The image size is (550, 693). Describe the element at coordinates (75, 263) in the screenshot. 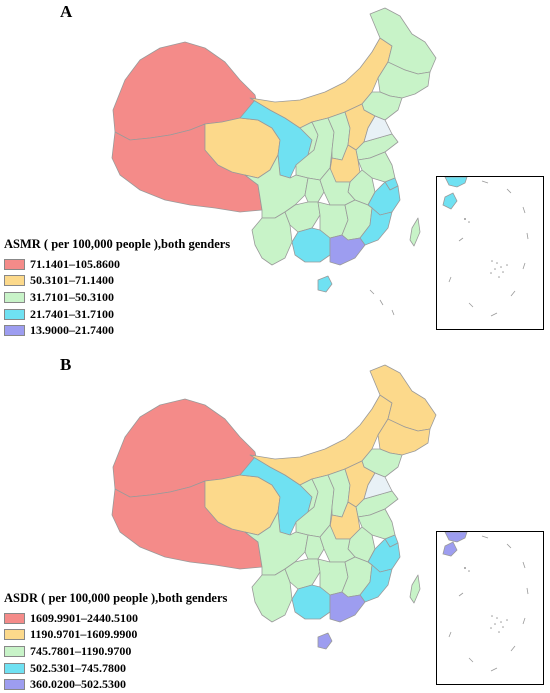

I see `legend-label: 71.1401–105.8600` at that location.